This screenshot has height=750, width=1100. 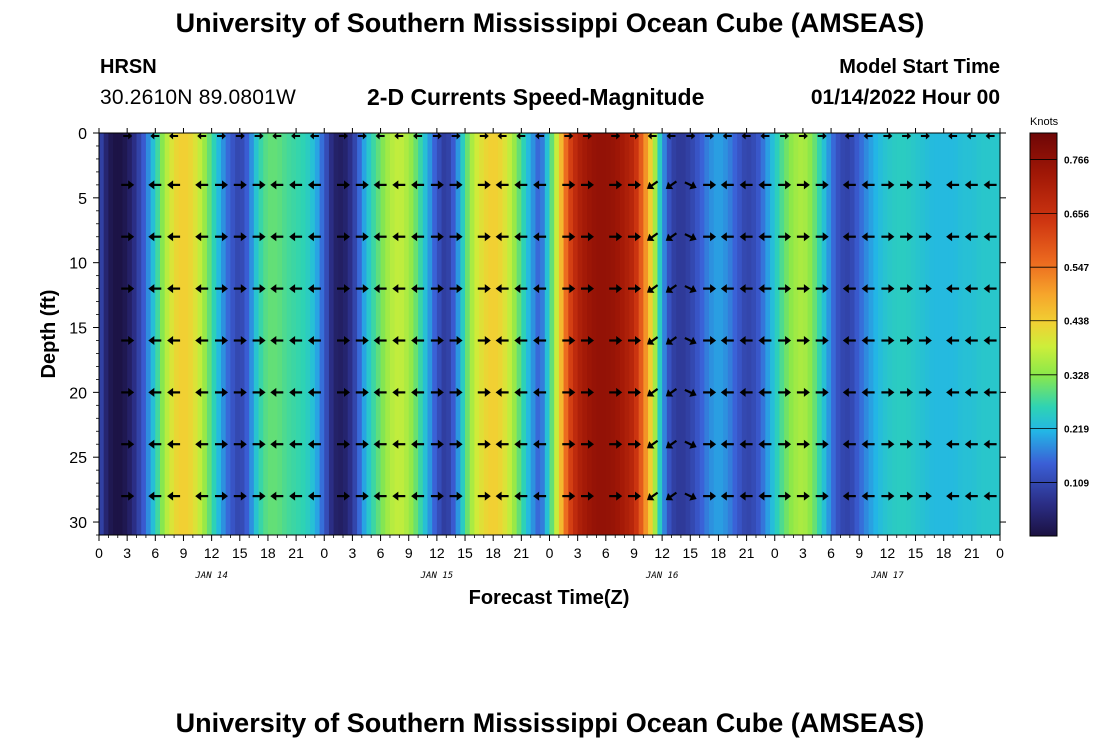 I want to click on x-tick-label: 0, so click(x=324, y=553).